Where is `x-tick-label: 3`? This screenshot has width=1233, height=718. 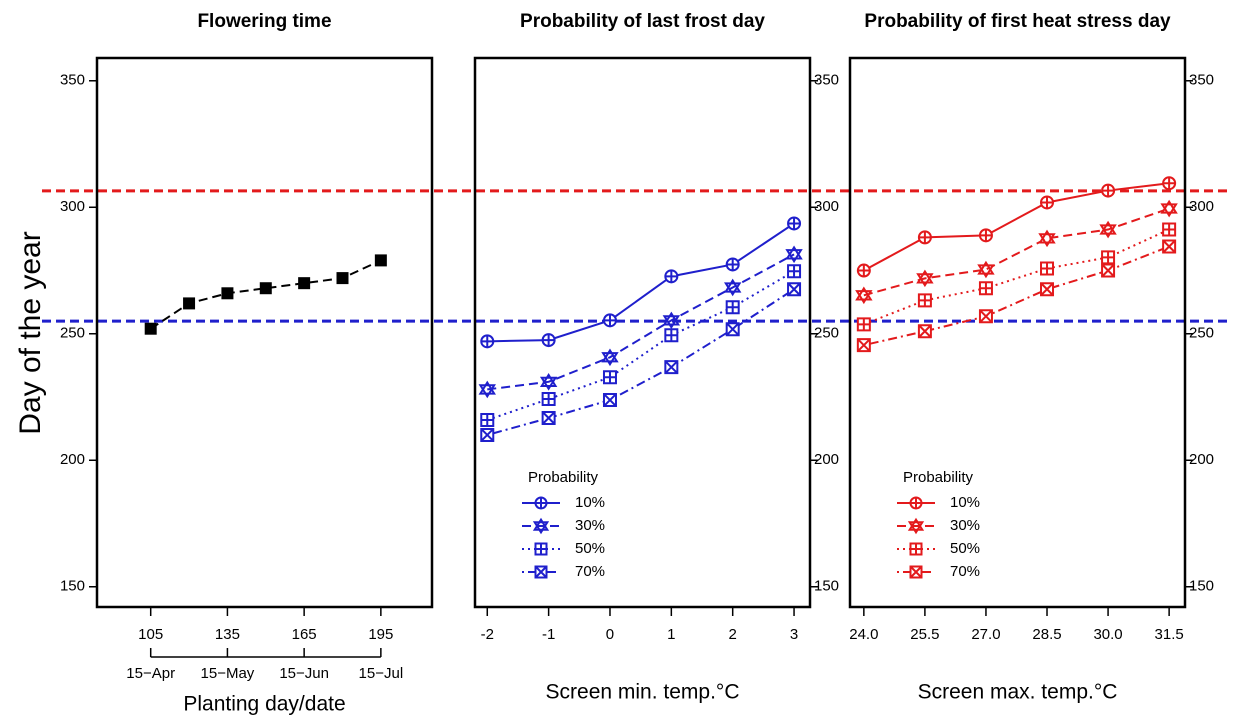 x-tick-label: 3 is located at coordinates (794, 634).